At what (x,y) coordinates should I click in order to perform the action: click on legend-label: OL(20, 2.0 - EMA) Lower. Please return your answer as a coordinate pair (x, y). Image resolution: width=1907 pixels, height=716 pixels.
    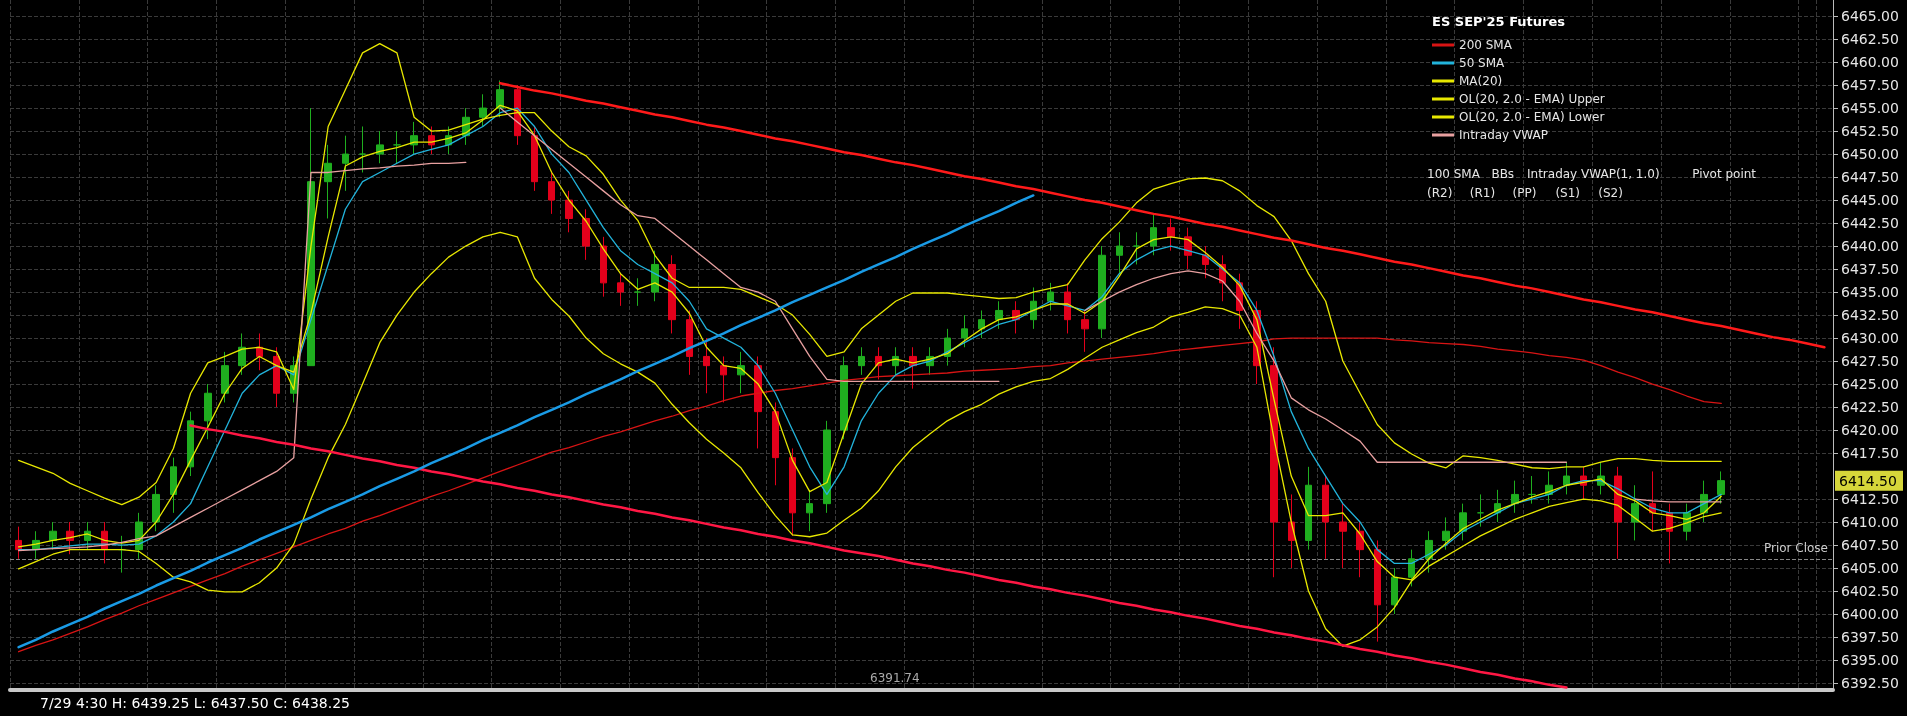
    Looking at the image, I should click on (1532, 117).